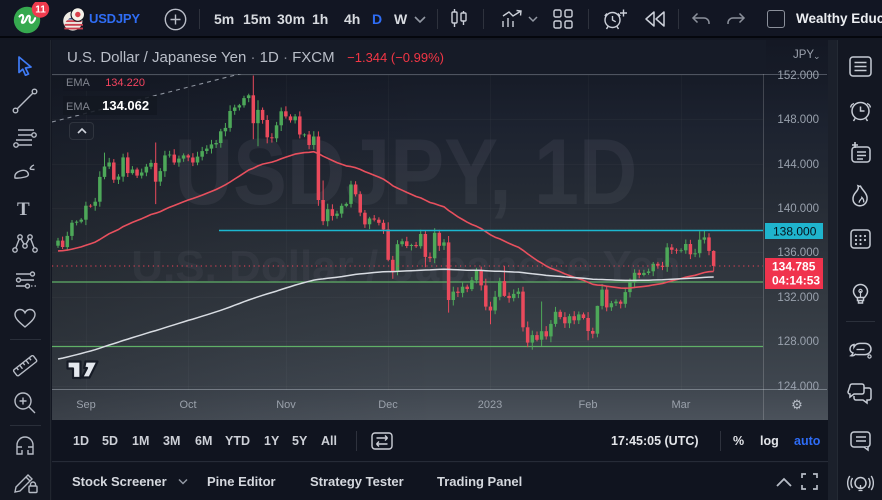 The height and width of the screenshot is (500, 882). Describe the element at coordinates (798, 120) in the screenshot. I see `svg-text: 148.000` at that location.